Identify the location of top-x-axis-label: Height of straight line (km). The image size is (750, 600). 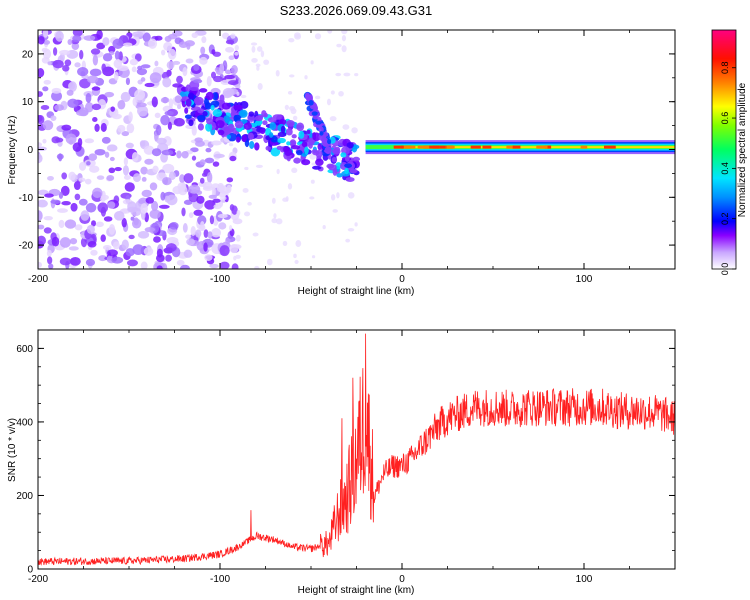
(356, 291).